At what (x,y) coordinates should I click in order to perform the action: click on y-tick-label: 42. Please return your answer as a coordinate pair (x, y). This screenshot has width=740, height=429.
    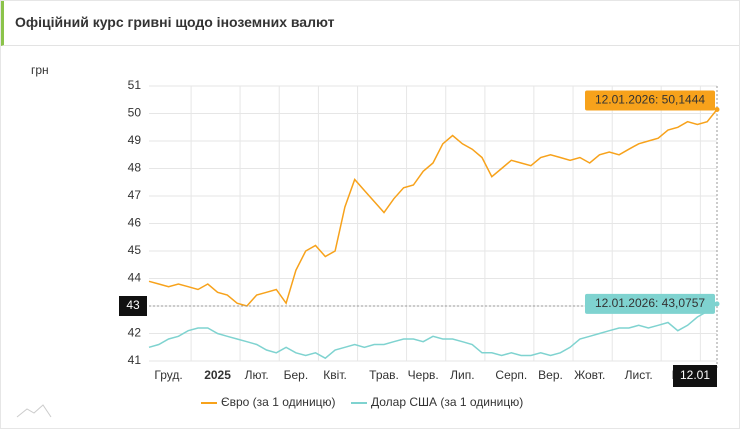
    Looking at the image, I should click on (135, 333).